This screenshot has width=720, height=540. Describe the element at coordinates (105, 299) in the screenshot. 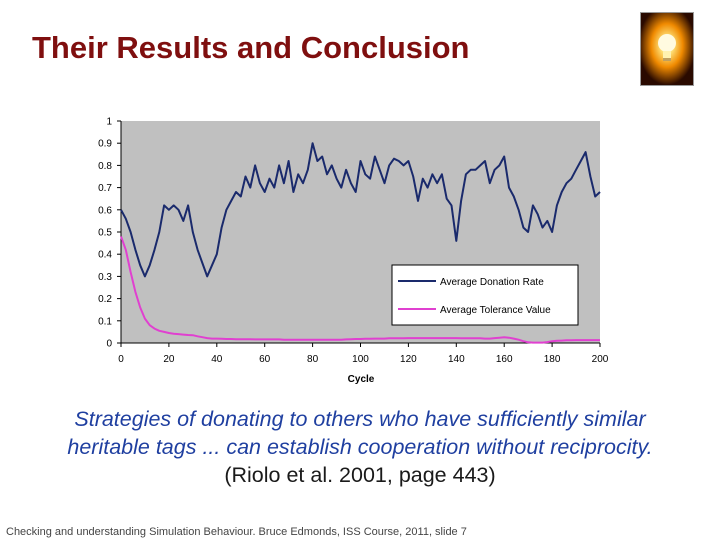

I see `y-tick-label: 0.2` at that location.